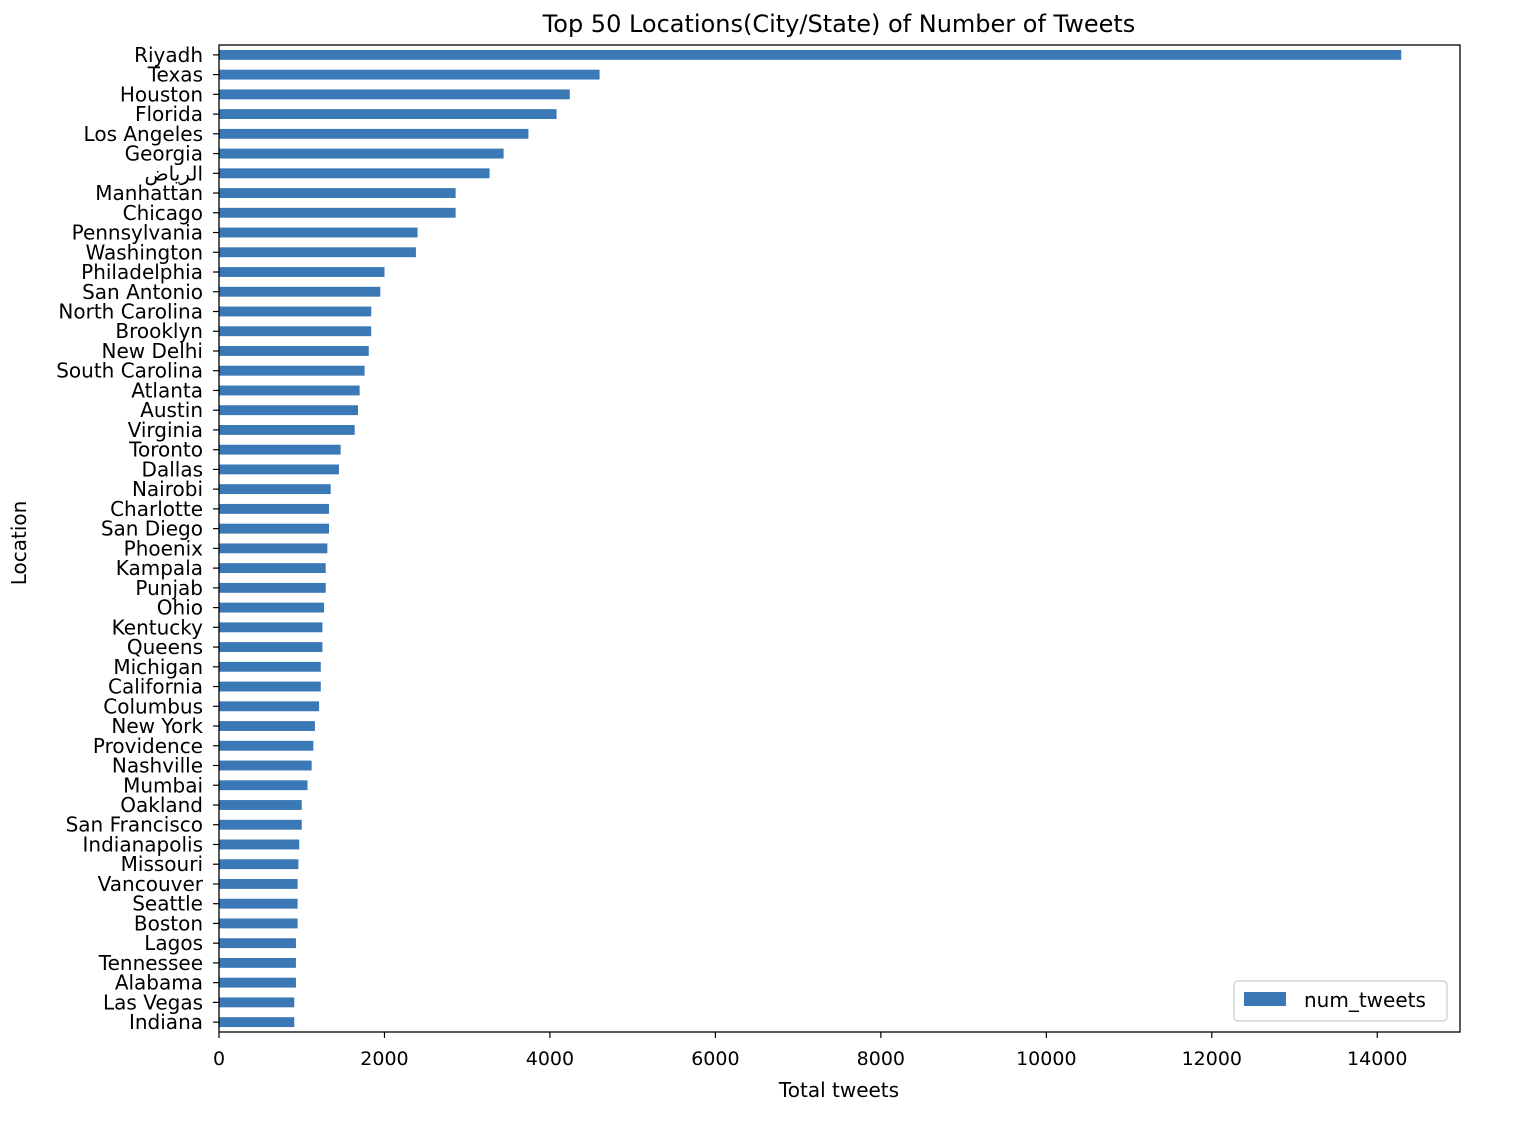 This screenshot has width=1532, height=1122. What do you see at coordinates (161, 94) in the screenshot?
I see `y-tick-label: Houston` at bounding box center [161, 94].